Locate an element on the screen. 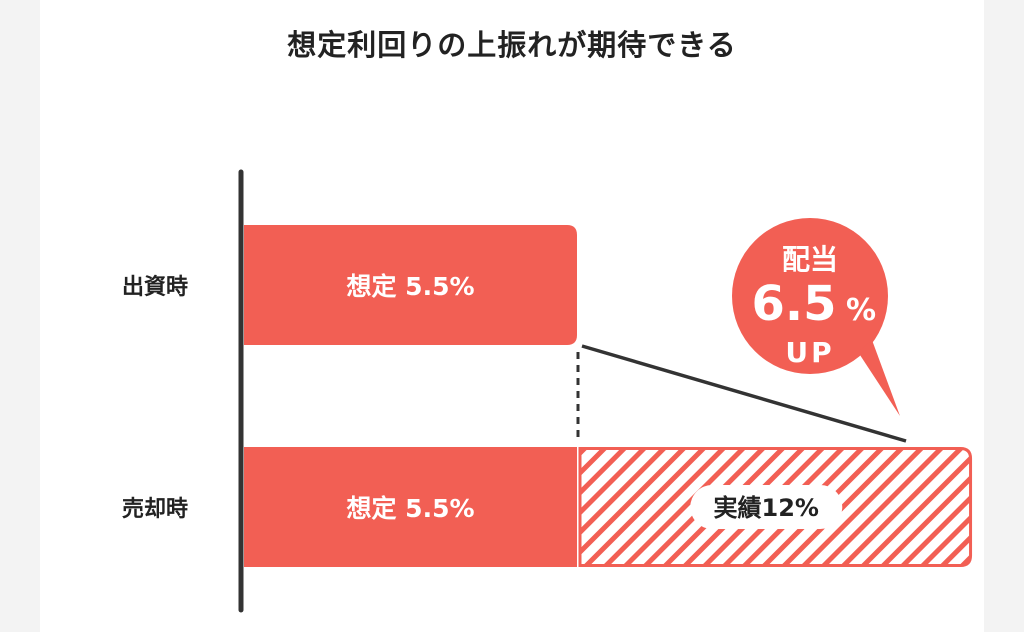 Image resolution: width=1024 pixels, height=632 pixels. category-label: 出資時 is located at coordinates (155, 287).